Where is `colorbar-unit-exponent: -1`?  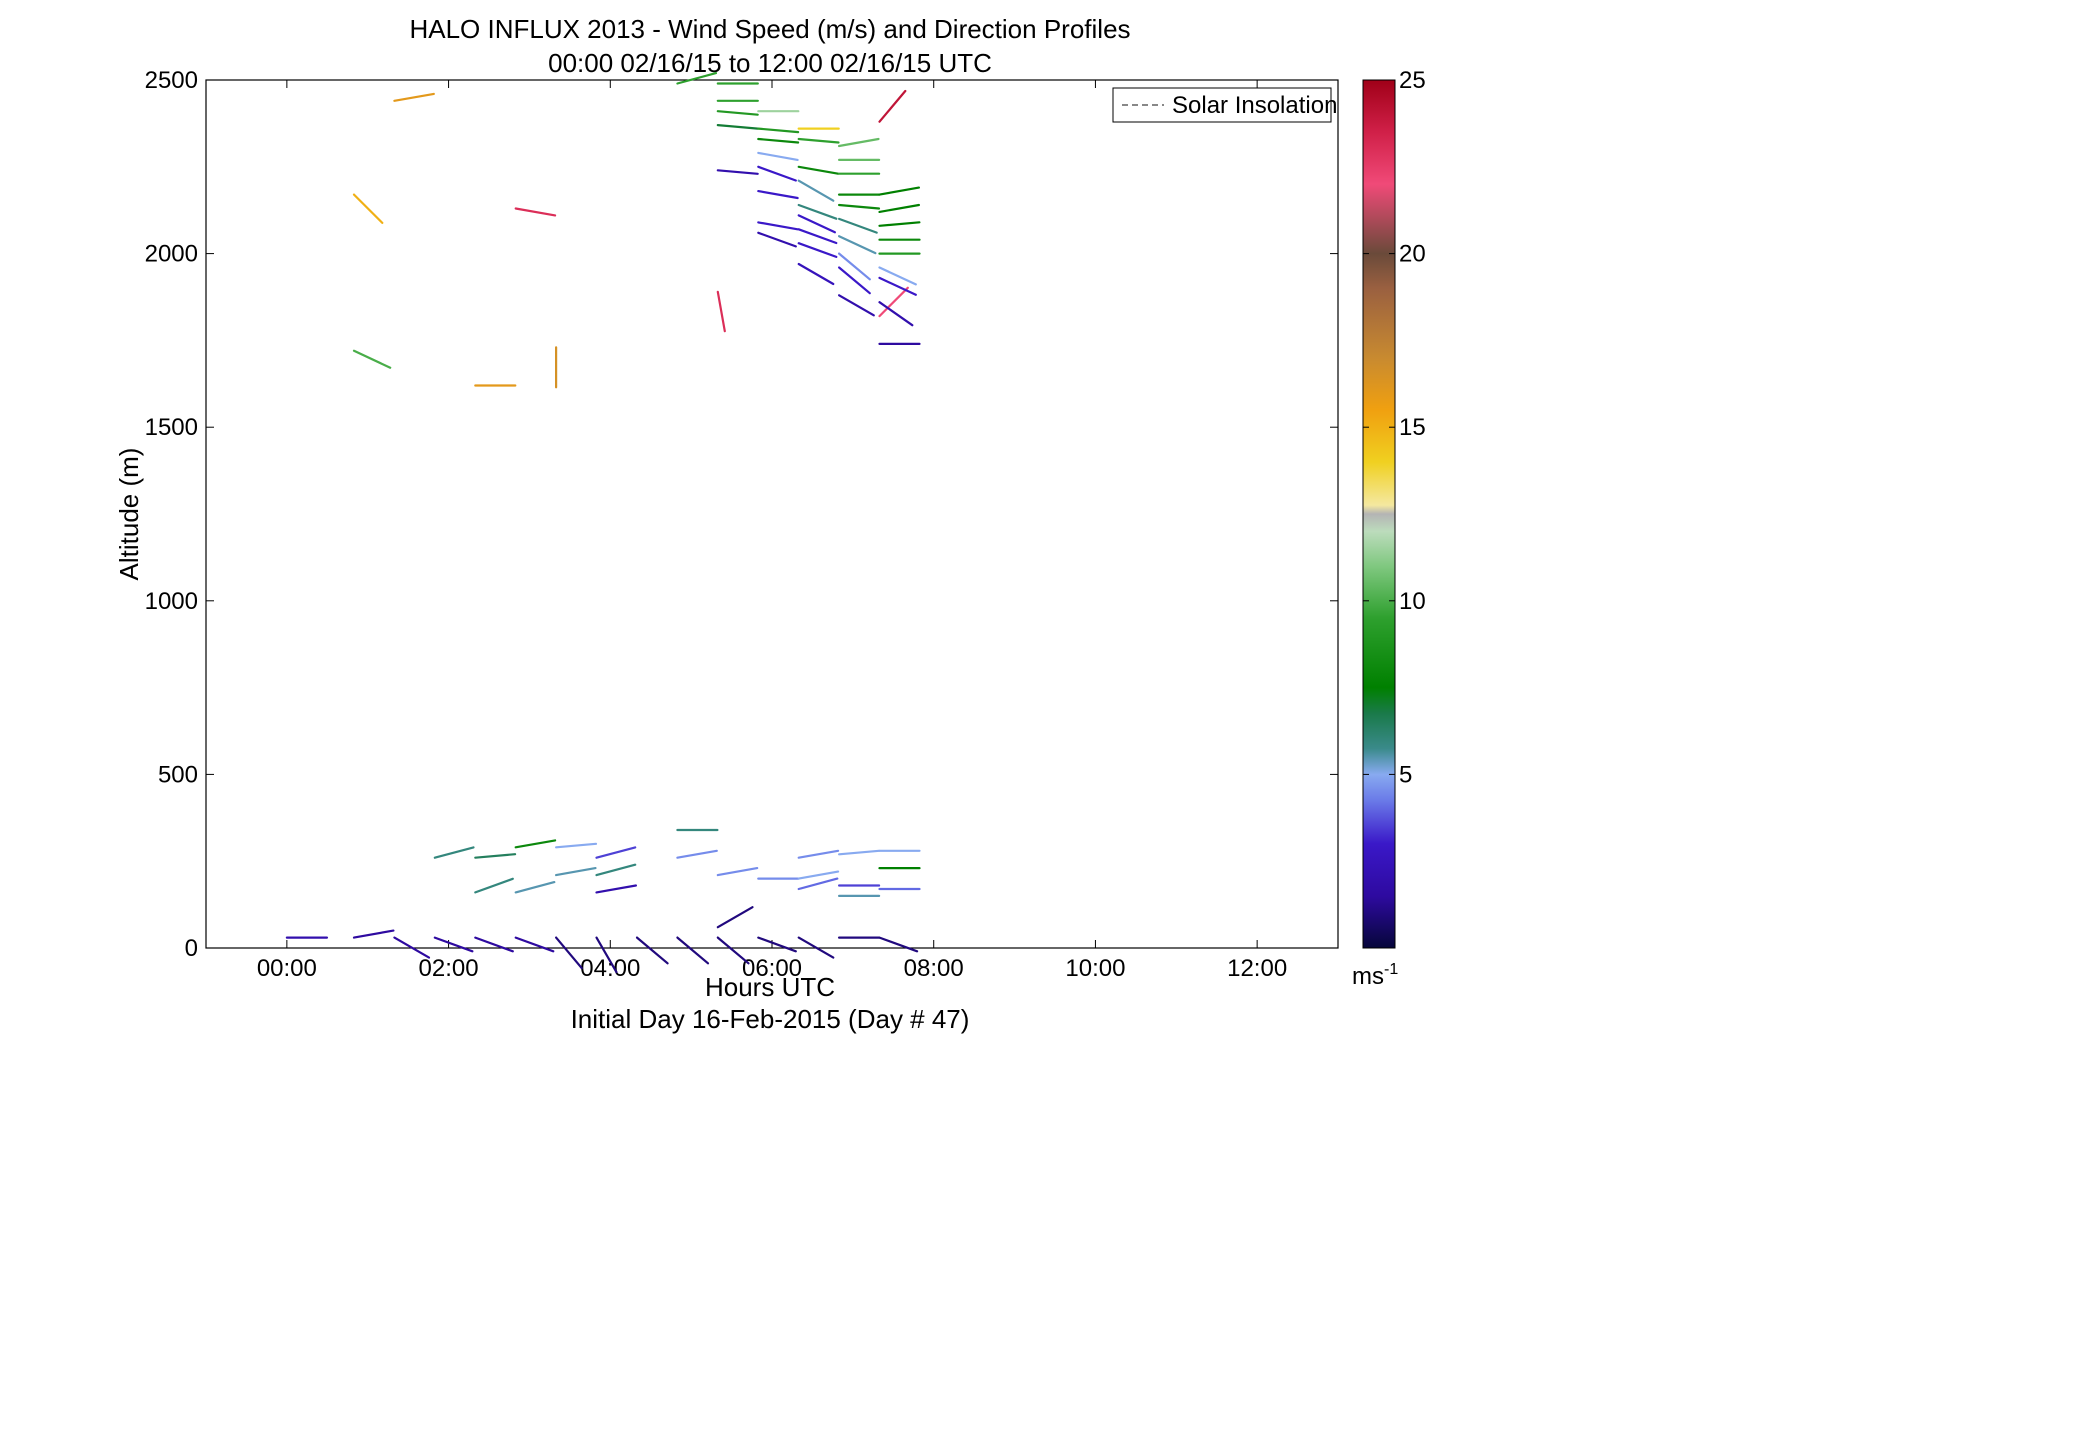
colorbar-unit-exponent: -1 is located at coordinates (1391, 969).